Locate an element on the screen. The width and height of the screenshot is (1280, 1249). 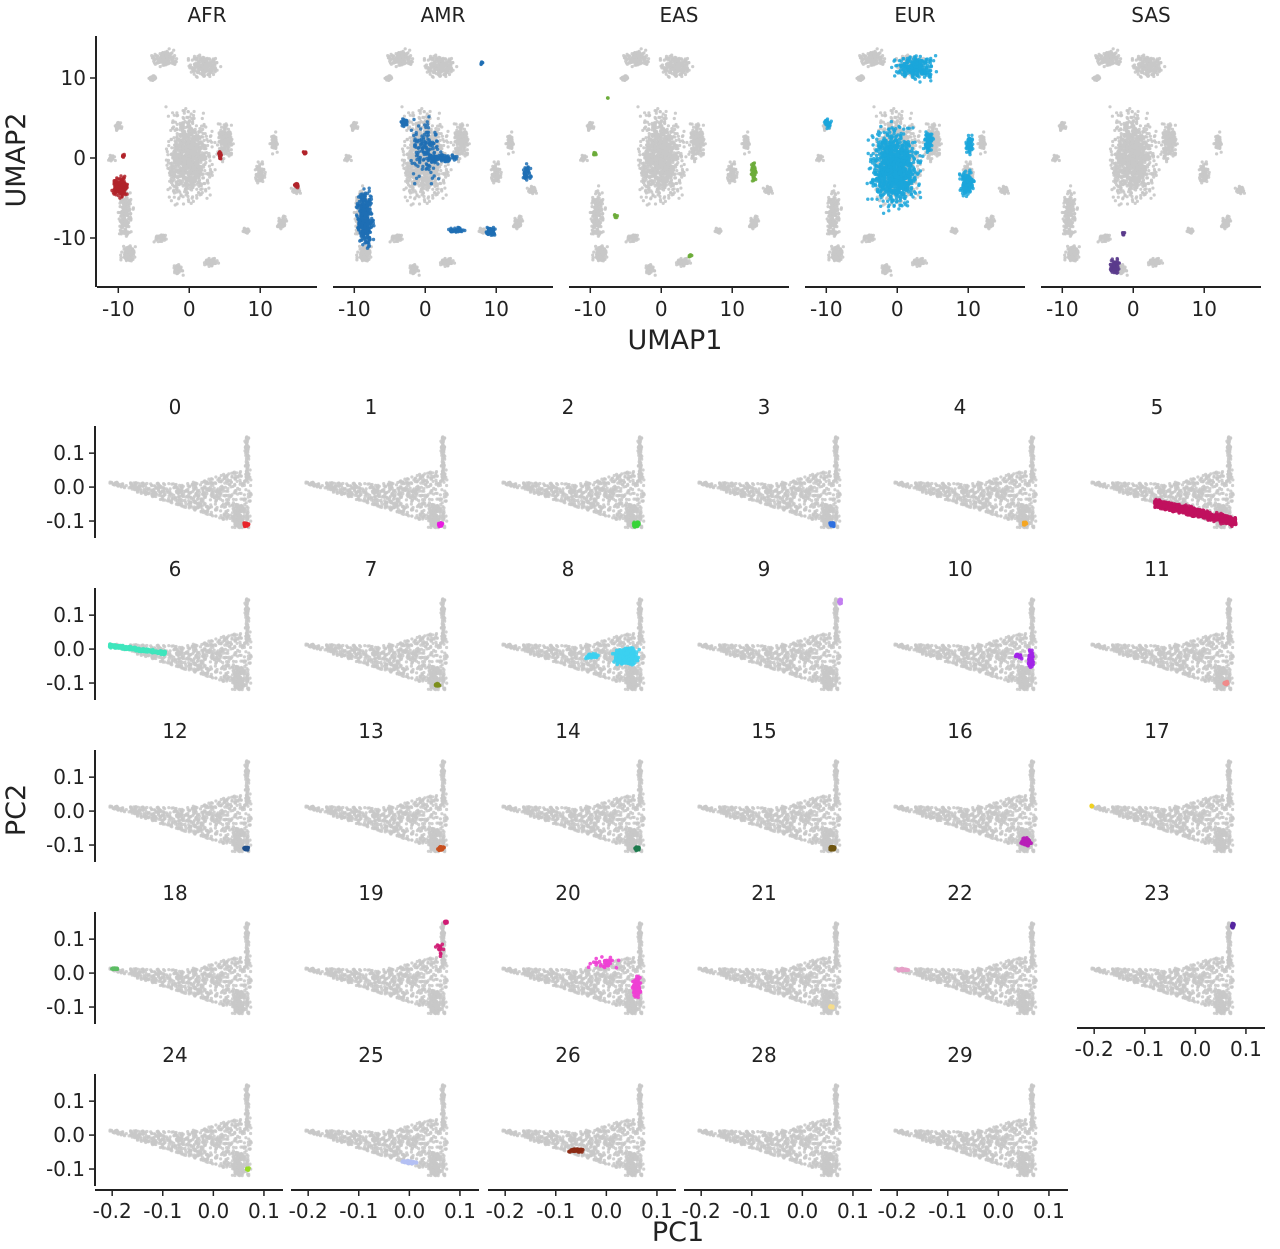
umap-panel-amr: AMR-10 0 10 is located at coordinates (443, 162).